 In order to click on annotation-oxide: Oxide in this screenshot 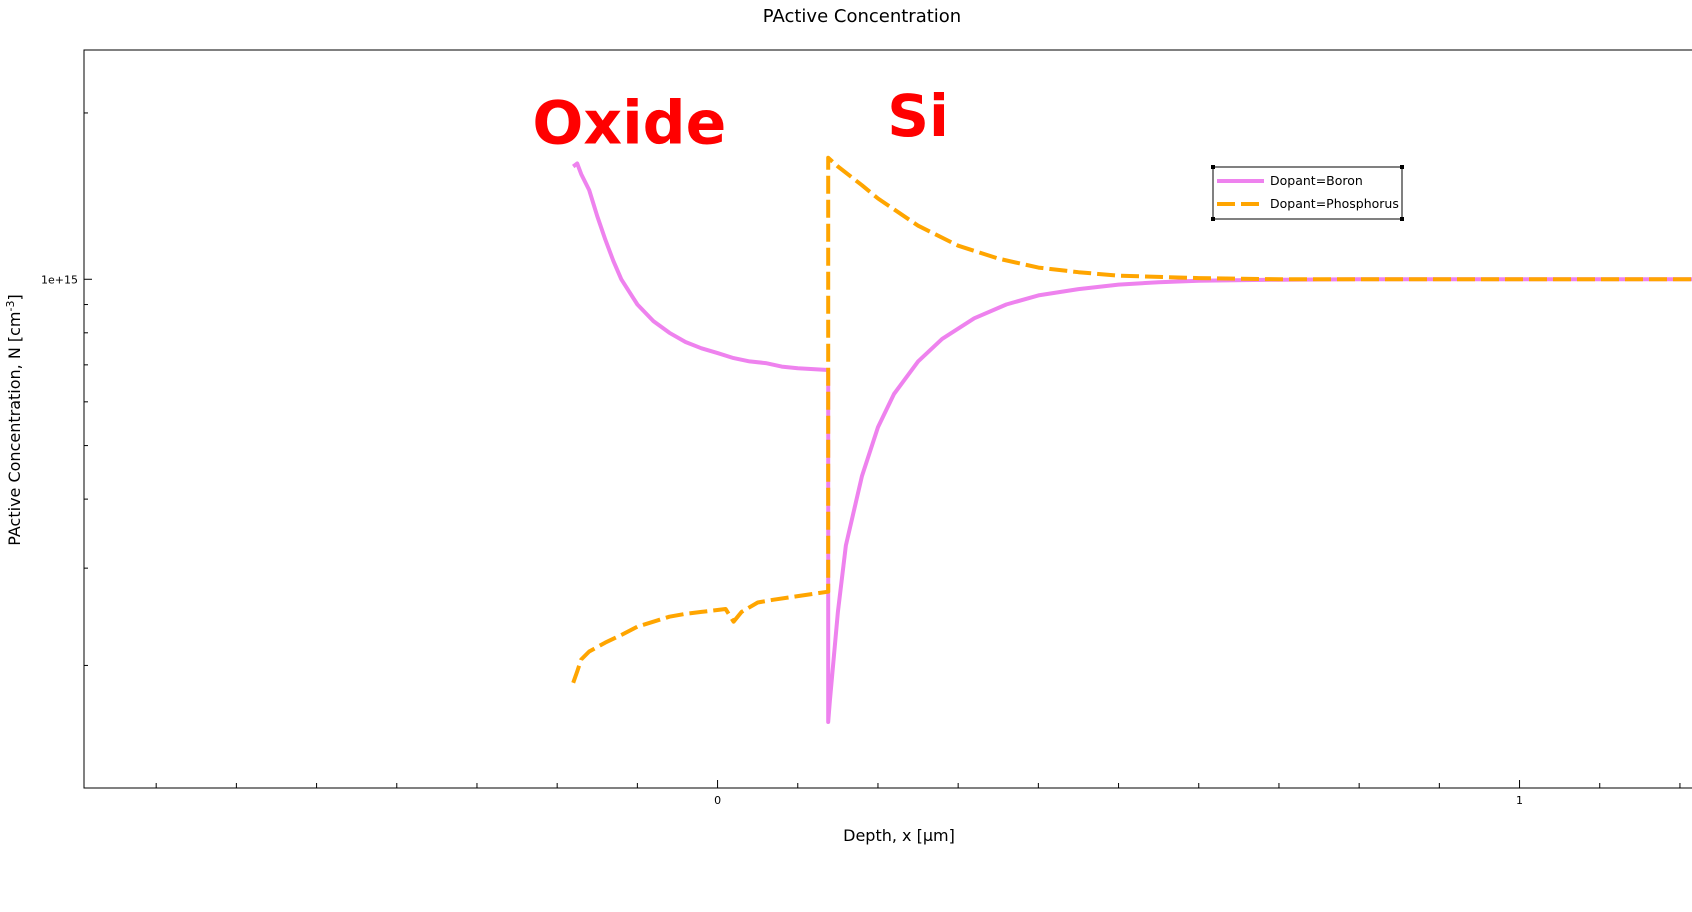, I will do `click(629, 123)`.